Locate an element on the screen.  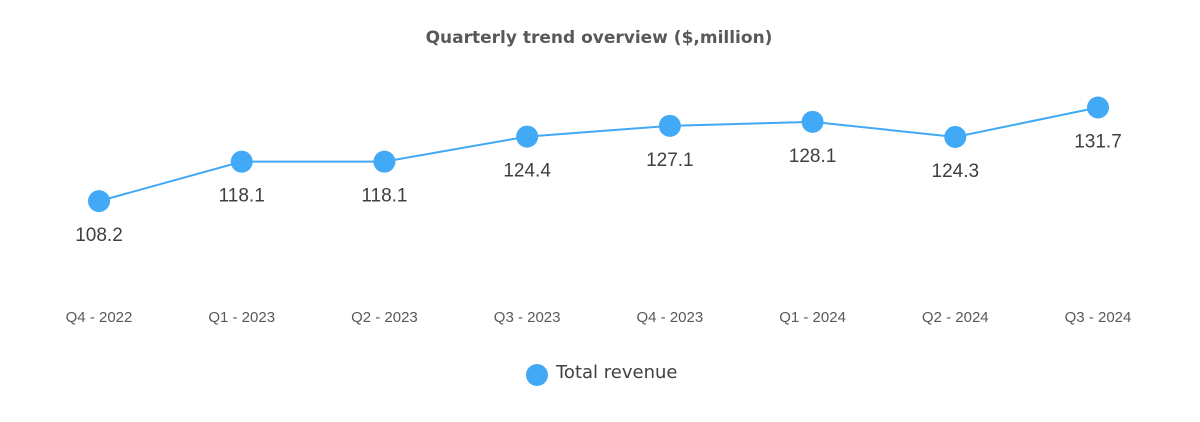
x-tick-label: Q3 - 2024 is located at coordinates (1098, 317).